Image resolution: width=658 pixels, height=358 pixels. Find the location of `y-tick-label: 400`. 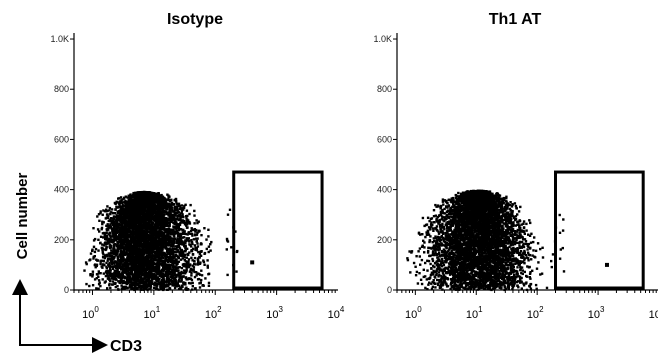

y-tick-label: 400 is located at coordinates (61, 190).